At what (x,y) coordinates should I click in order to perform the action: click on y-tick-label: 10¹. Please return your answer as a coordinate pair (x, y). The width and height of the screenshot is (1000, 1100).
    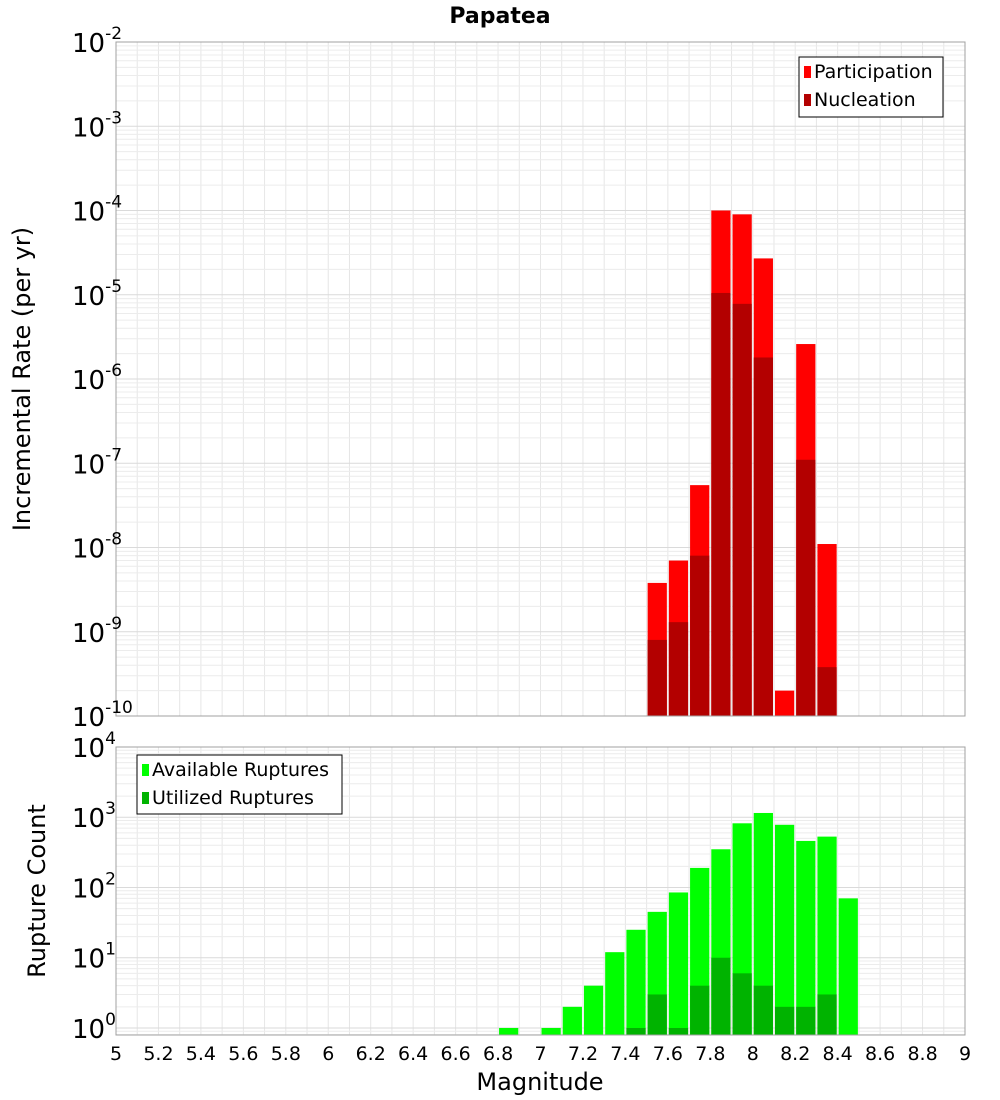
    Looking at the image, I should click on (94, 957).